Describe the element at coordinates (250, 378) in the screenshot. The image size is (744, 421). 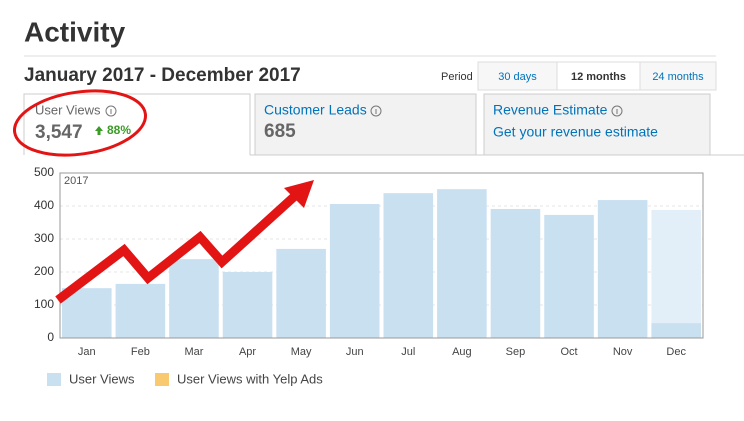
I see `legend-label: User Views with Yelp Ads` at that location.